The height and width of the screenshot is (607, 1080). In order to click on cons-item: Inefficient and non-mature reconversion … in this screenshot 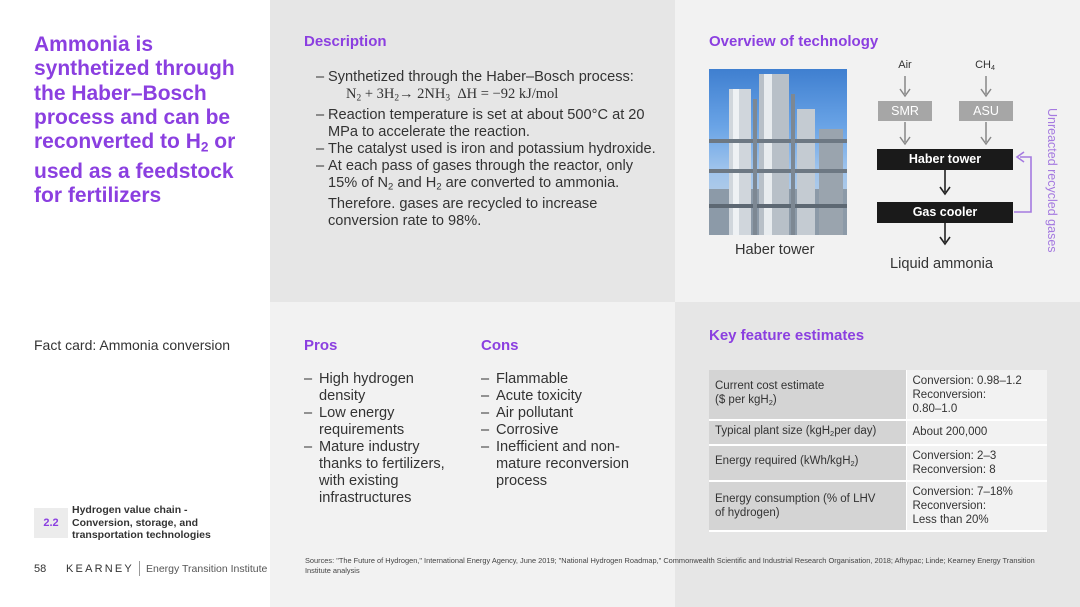, I will do `click(568, 464)`.